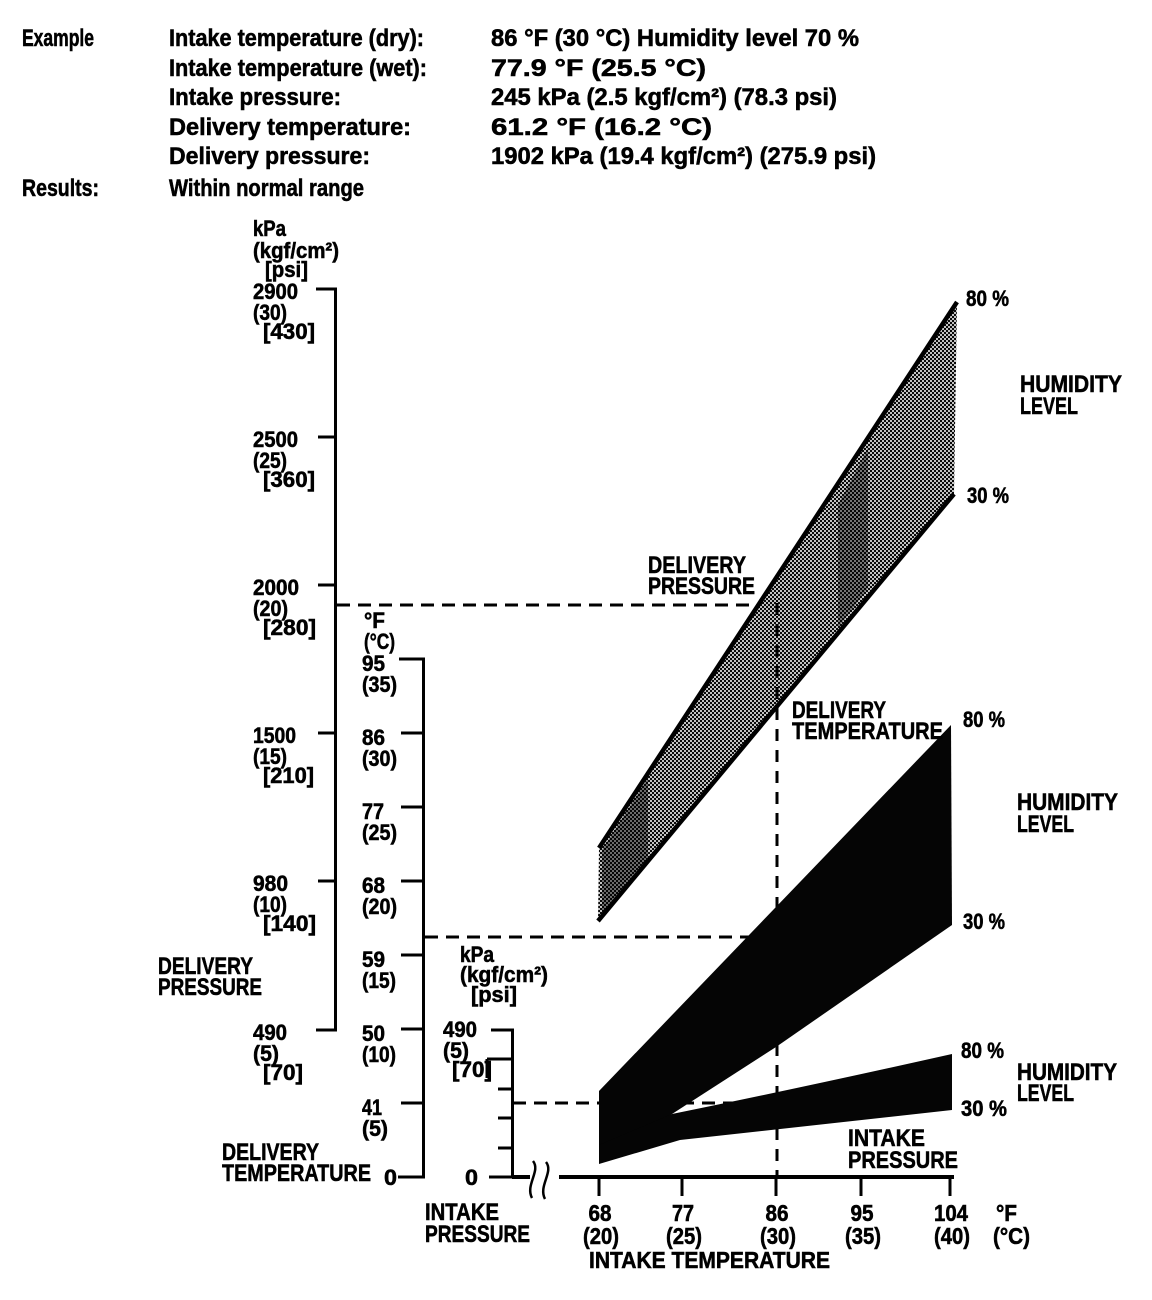  What do you see at coordinates (255, 97) in the screenshot?
I see `svg-text: Intake pressure:` at bounding box center [255, 97].